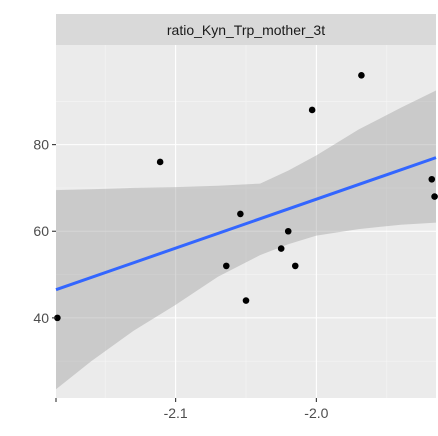  I want to click on facet-strip-label: ratio_Kyn_Trp_mother_3t, so click(246, 30).